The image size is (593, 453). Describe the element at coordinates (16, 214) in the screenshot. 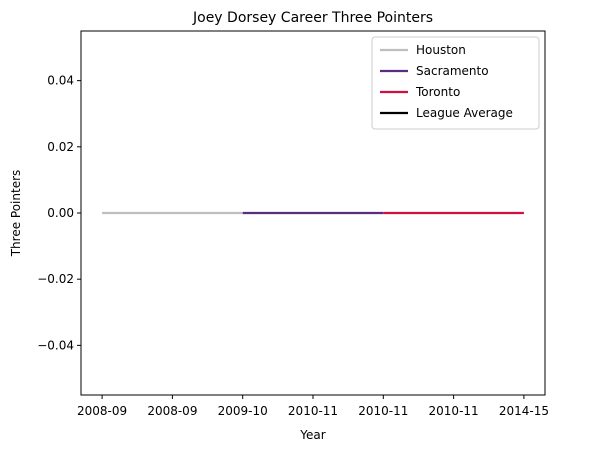

I see `y-axis-label: Three Pointers` at that location.